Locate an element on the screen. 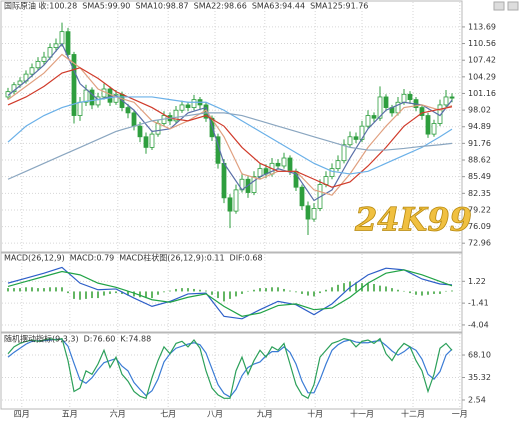  legend-entry: SMA22:98.66 is located at coordinates (220, 6).